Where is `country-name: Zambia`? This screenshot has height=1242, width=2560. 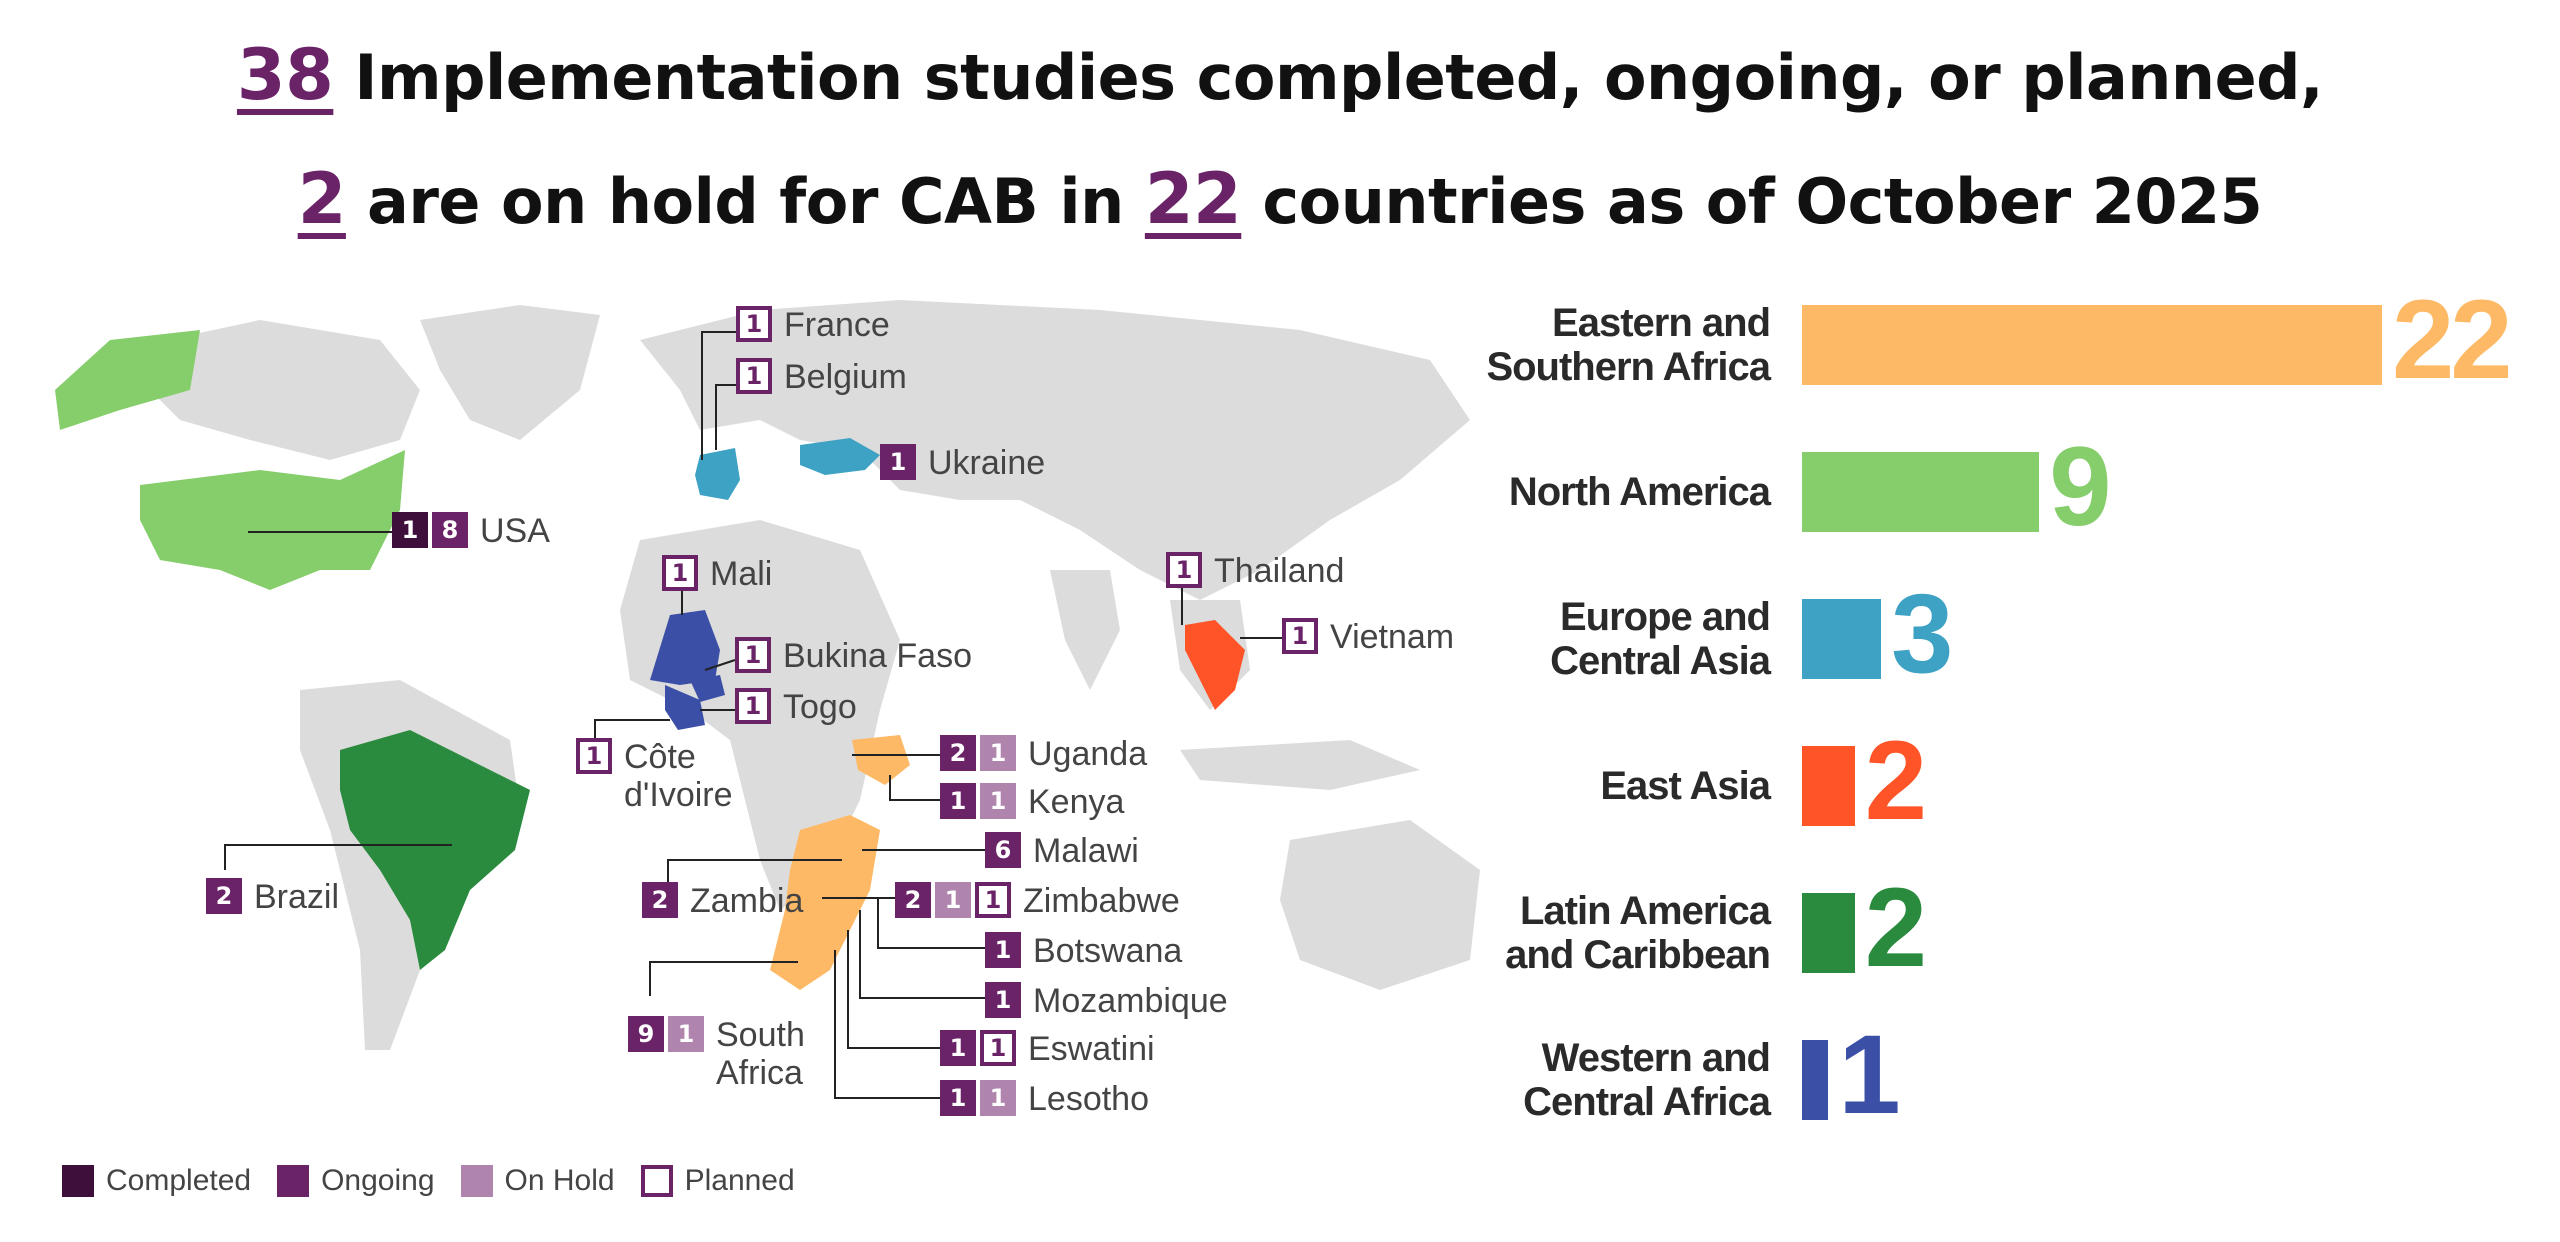
country-name: Zambia is located at coordinates (747, 901).